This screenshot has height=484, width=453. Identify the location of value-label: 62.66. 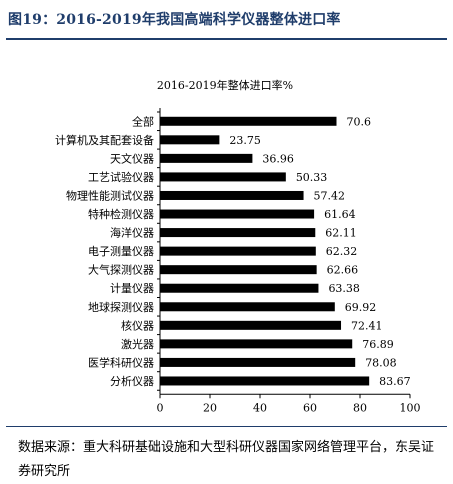
(343, 270).